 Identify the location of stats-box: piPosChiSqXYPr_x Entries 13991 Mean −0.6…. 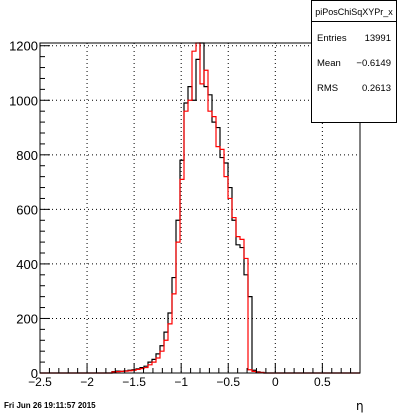
(354, 61).